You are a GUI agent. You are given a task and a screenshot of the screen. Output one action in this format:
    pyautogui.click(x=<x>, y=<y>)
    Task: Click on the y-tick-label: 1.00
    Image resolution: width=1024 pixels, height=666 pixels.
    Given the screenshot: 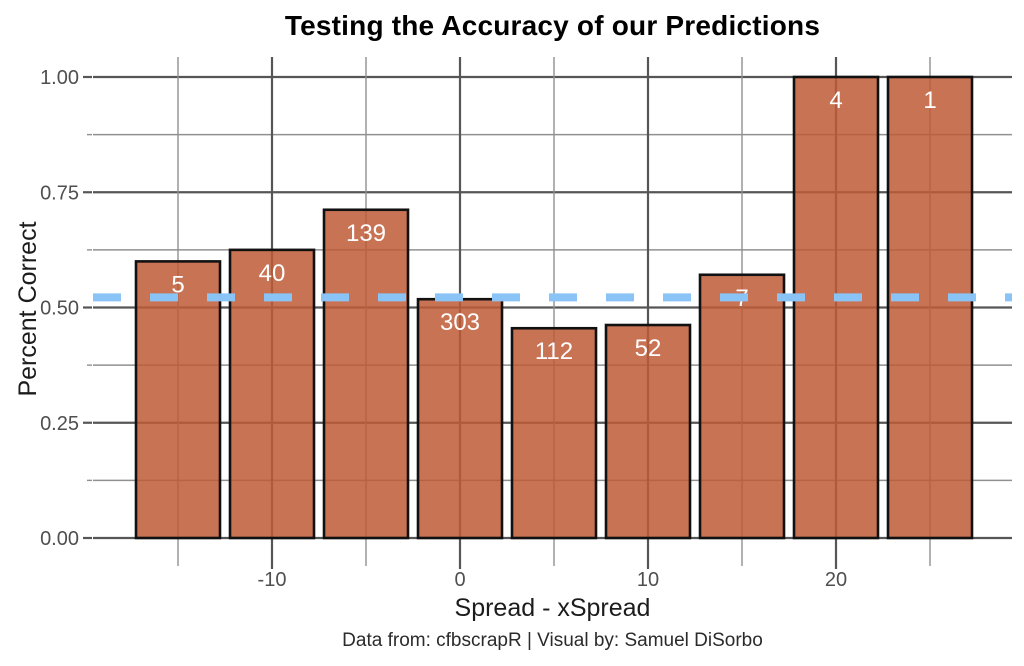 What is the action you would take?
    pyautogui.click(x=59, y=78)
    